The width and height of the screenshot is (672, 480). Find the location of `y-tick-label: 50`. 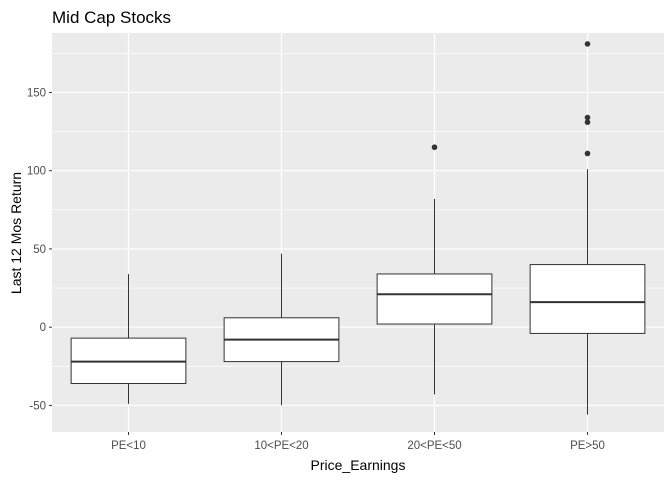

y-tick-label: 50 is located at coordinates (39, 250).